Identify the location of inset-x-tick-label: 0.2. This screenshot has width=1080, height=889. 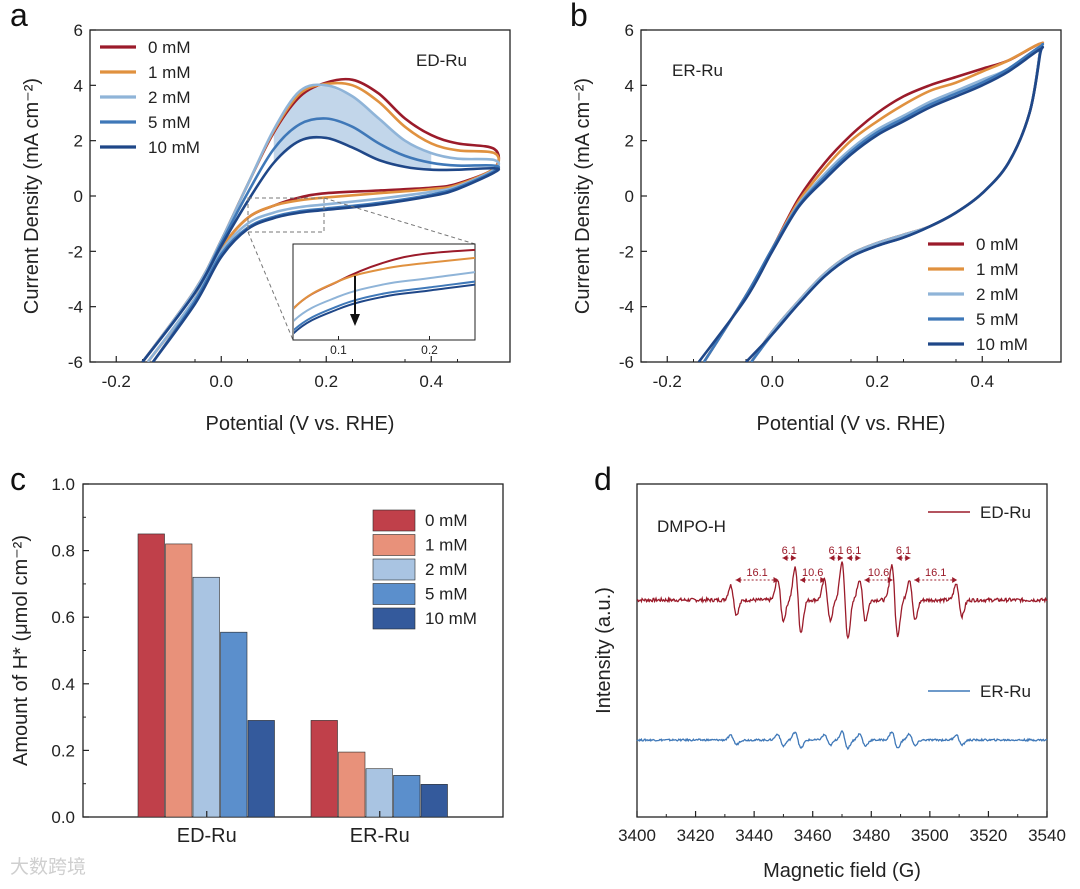
(429, 350).